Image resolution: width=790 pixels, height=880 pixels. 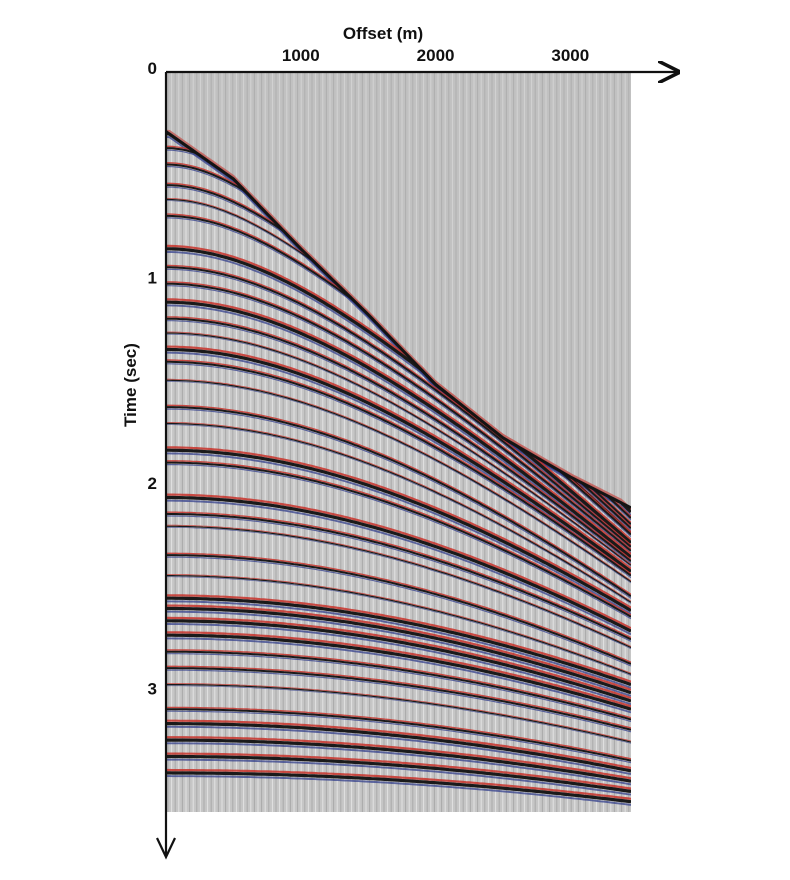 I want to click on y-tick-label: 2, so click(x=152, y=483).